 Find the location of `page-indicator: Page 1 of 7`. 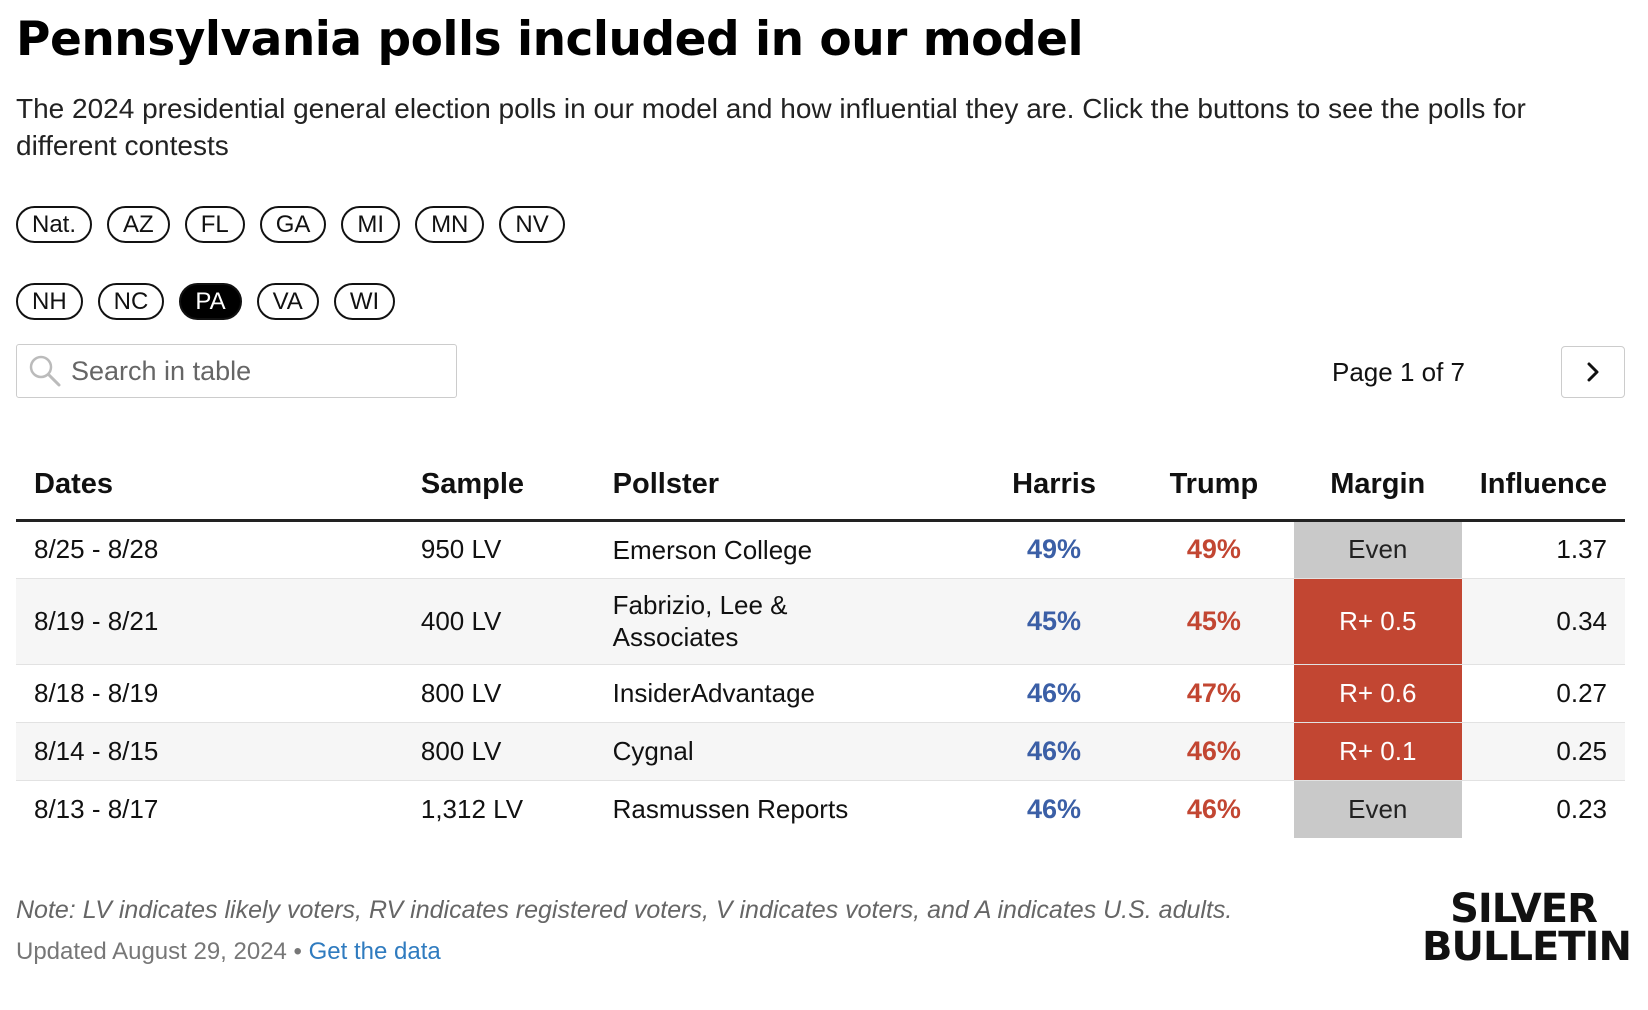

page-indicator: Page 1 of 7 is located at coordinates (1398, 372).